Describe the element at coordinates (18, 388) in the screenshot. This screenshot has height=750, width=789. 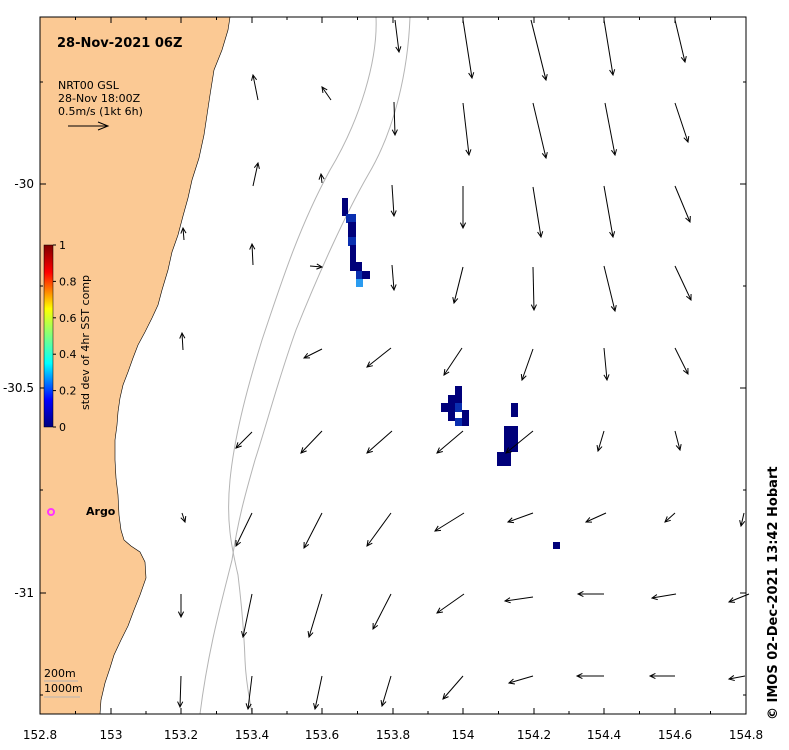
I see `y-tick-label: -30.5` at that location.